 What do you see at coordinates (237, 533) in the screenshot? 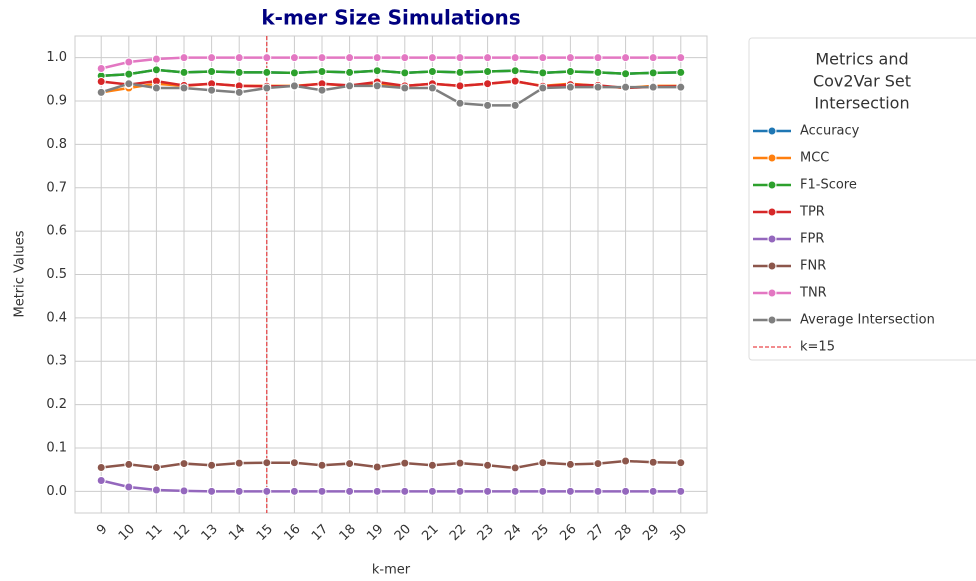
I see `x-tick-label: 14` at bounding box center [237, 533].